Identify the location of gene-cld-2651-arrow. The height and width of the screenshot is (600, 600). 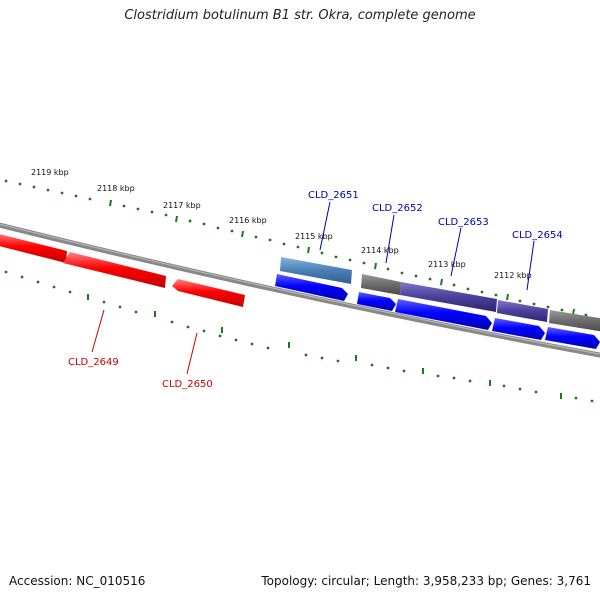
(311, 287).